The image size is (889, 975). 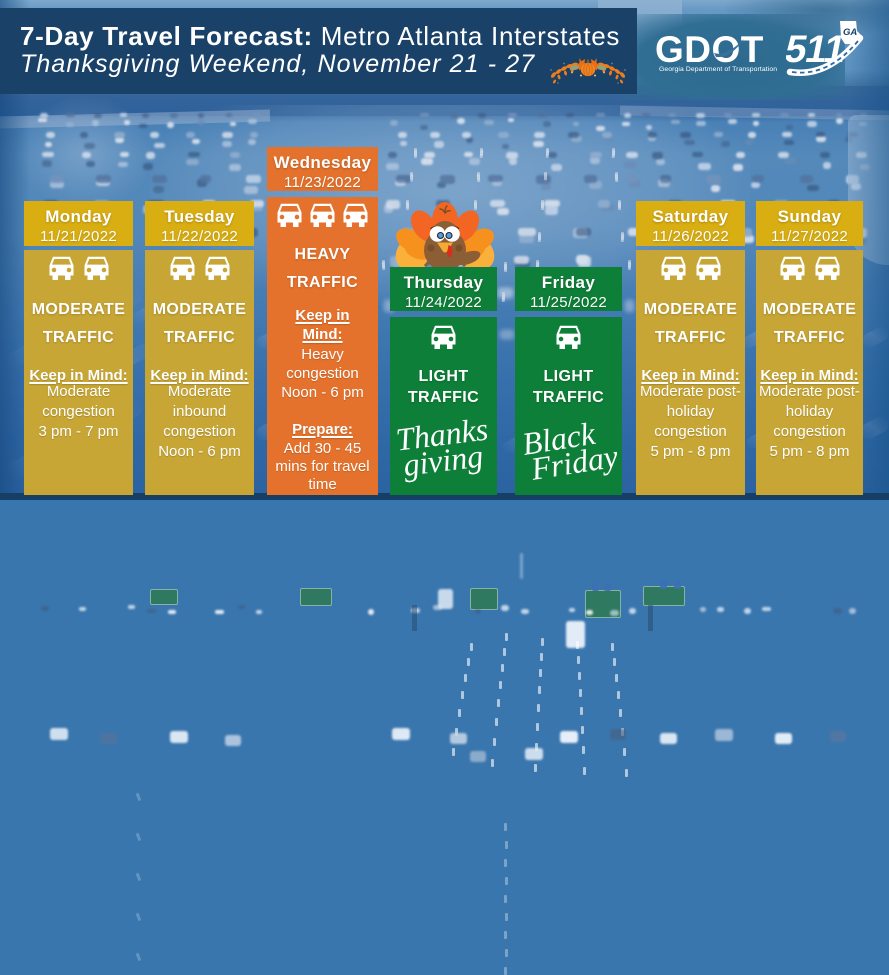 I want to click on svg-text: GA, so click(x=850, y=32).